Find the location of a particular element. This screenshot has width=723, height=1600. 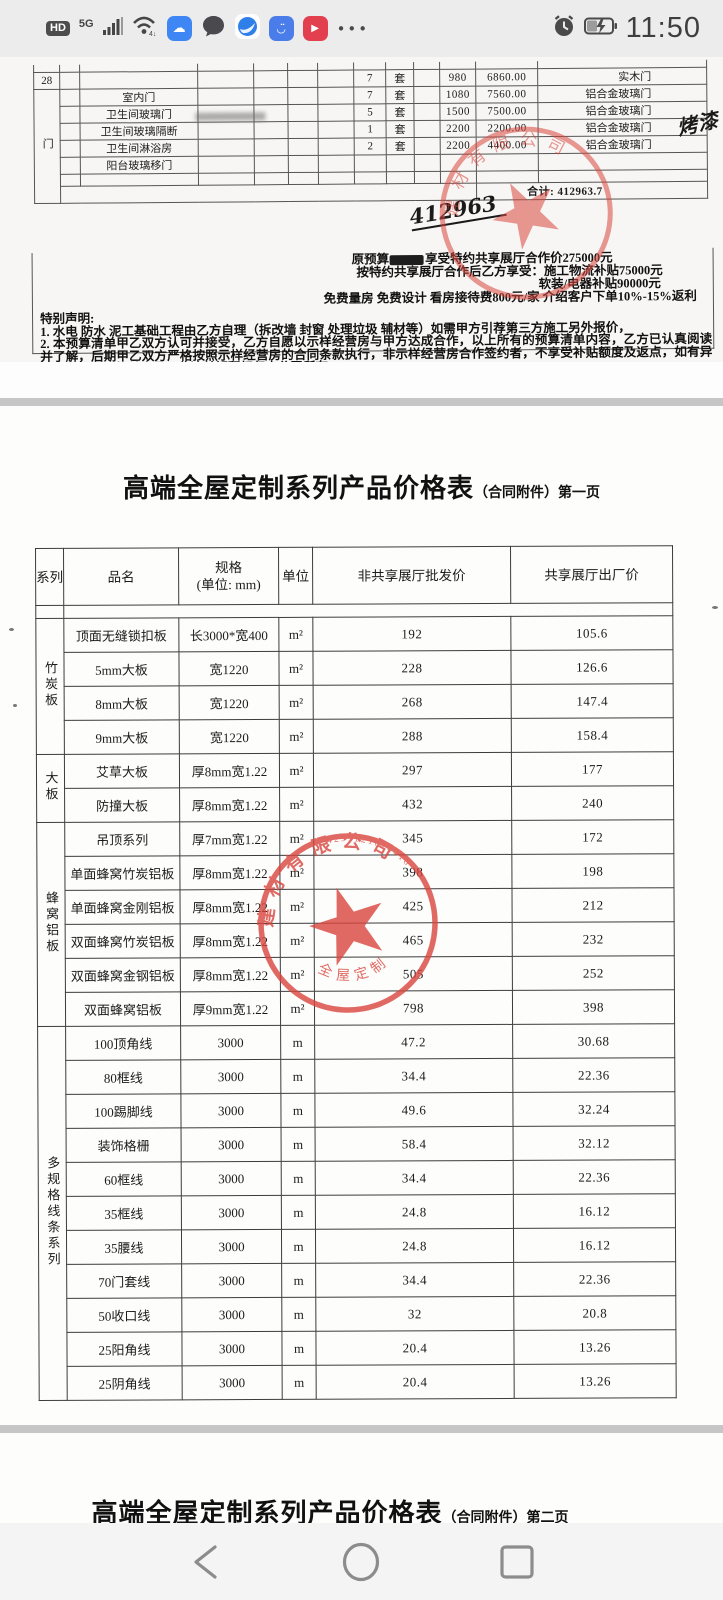

browser-app-icon is located at coordinates (247, 28).